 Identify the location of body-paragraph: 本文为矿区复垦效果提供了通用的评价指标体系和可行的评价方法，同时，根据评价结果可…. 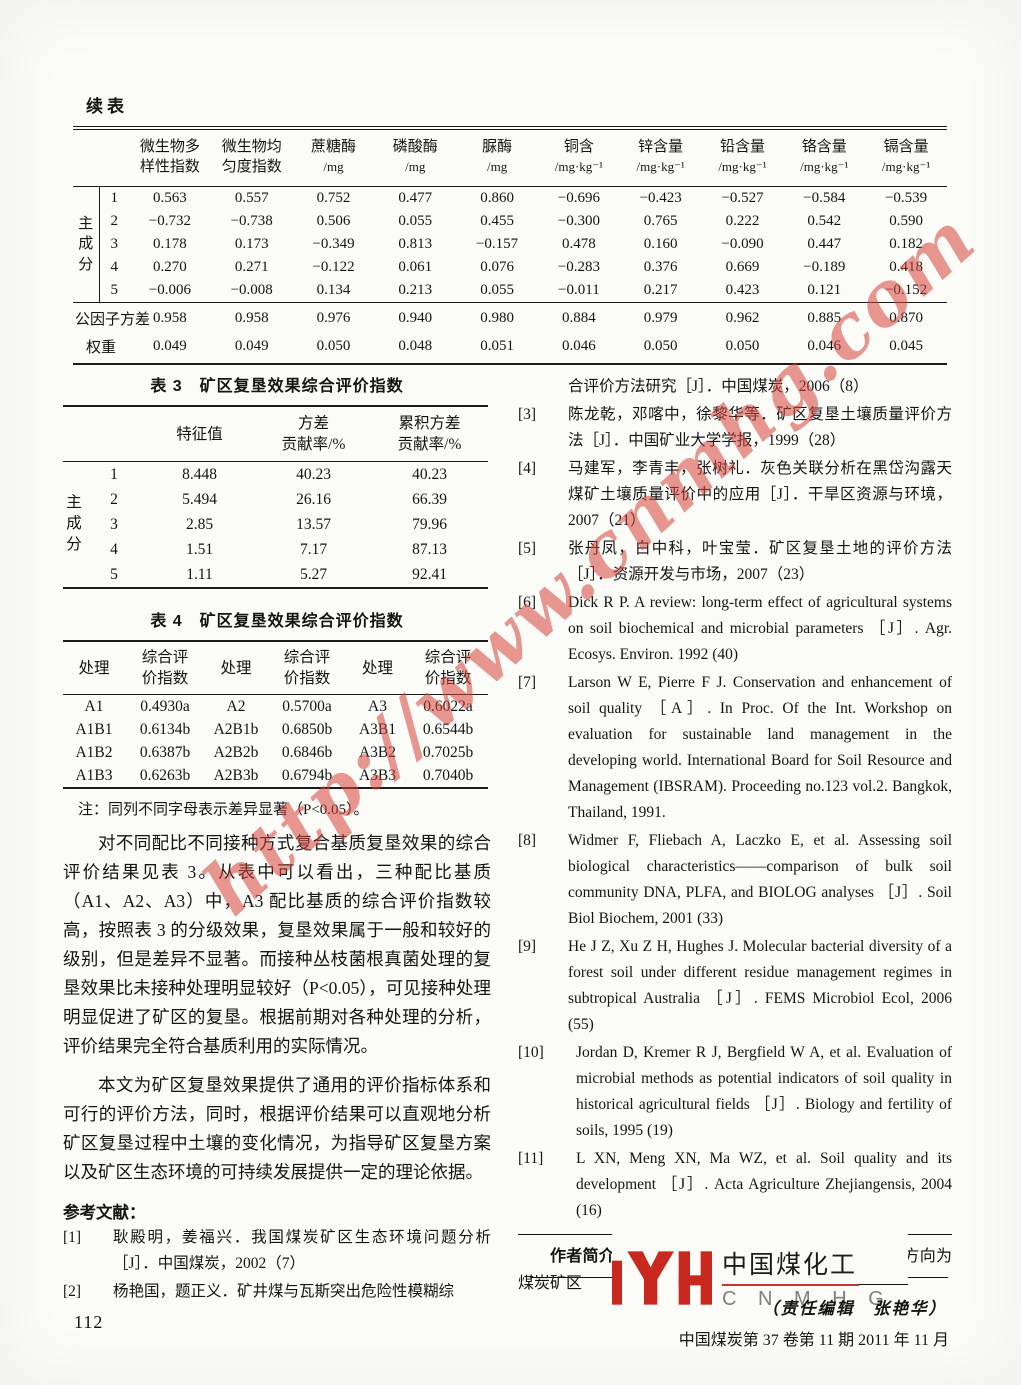
(277, 1128).